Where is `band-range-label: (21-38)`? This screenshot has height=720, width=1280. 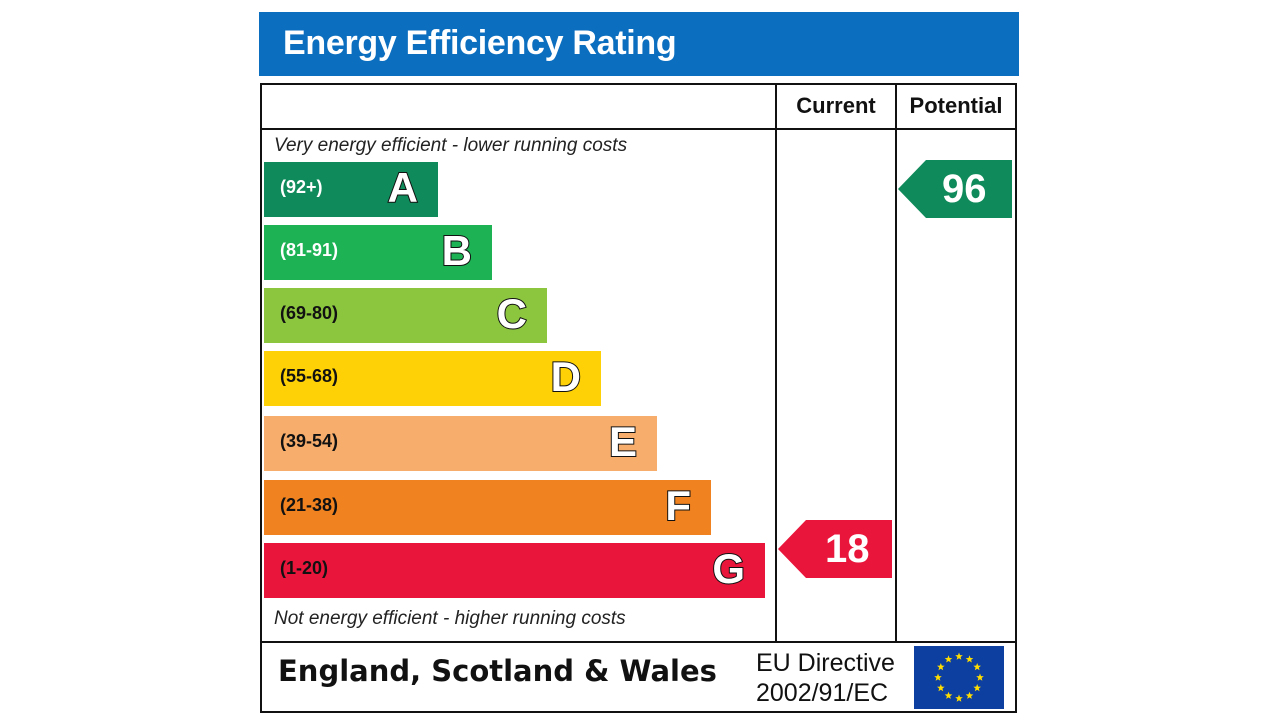 band-range-label: (21-38) is located at coordinates (309, 505).